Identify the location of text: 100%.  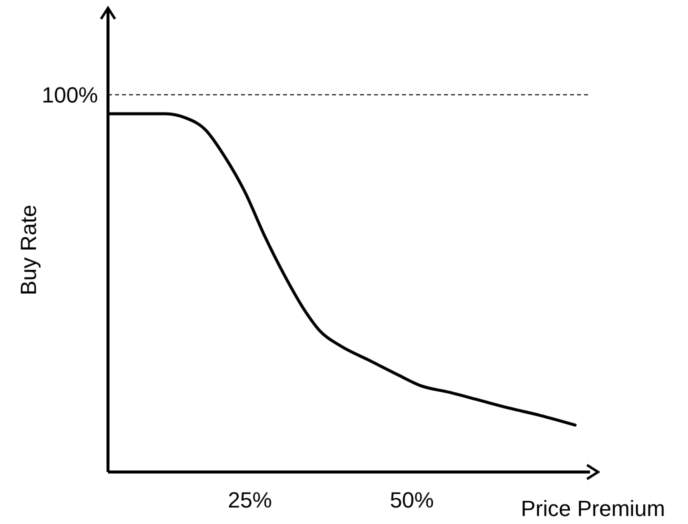
(70, 95).